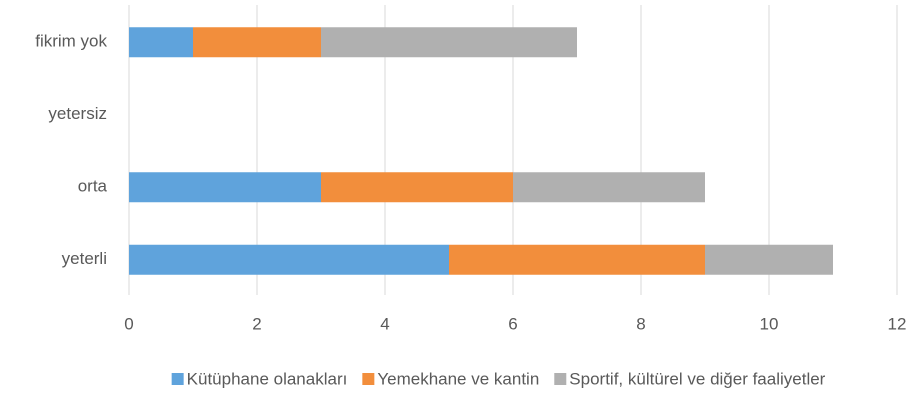 The height and width of the screenshot is (401, 909). Describe the element at coordinates (128, 323) in the screenshot. I see `x-tick-label: 0` at that location.